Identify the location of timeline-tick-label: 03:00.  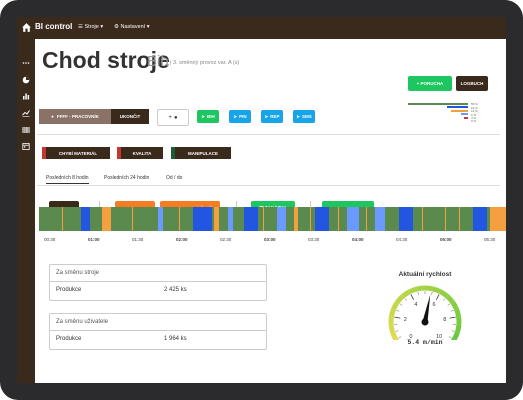
(270, 239).